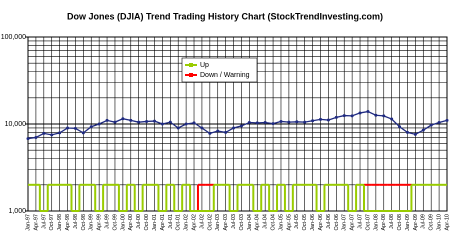  I want to click on y-tick-label: 100,000, so click(13, 37).